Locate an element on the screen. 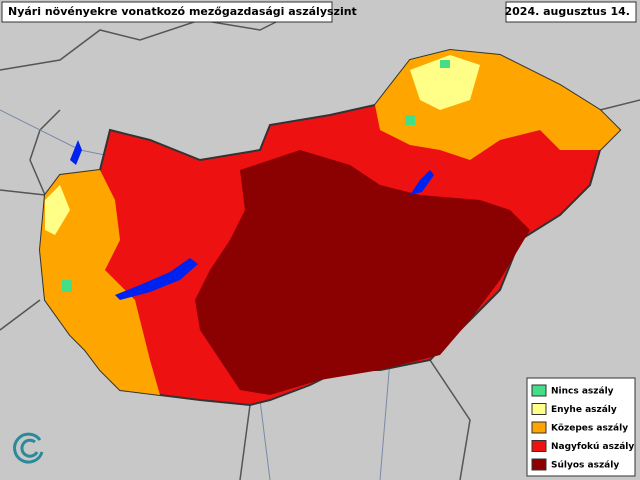 Image resolution: width=640 pixels, height=480 pixels. date-box is located at coordinates (571, 12).